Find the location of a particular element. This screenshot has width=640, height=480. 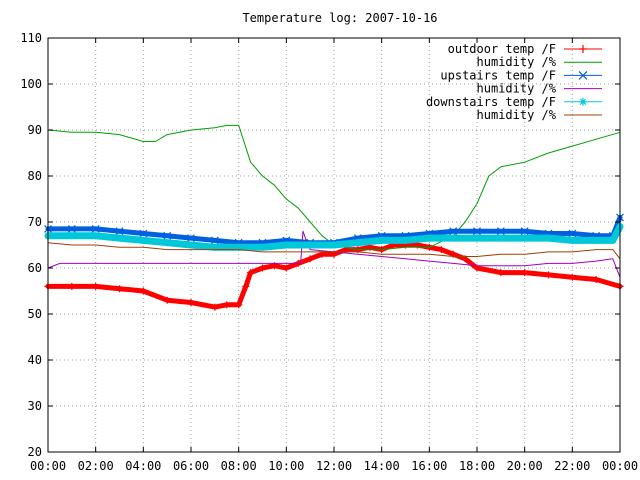

x-tick-label: 20:00 is located at coordinates (525, 466).